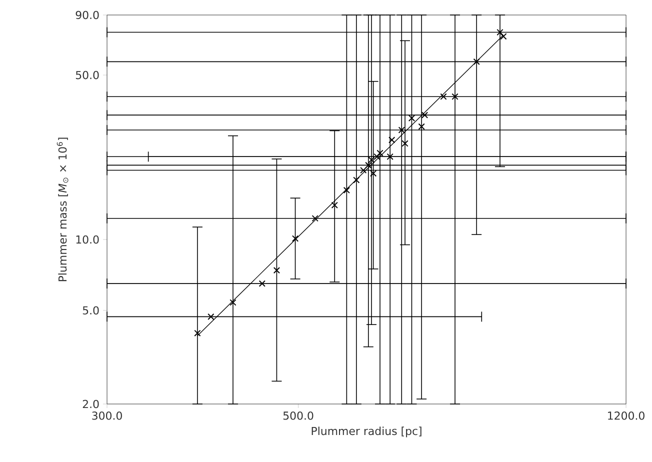  I want to click on x-tick-label: 300.0, so click(107, 416).